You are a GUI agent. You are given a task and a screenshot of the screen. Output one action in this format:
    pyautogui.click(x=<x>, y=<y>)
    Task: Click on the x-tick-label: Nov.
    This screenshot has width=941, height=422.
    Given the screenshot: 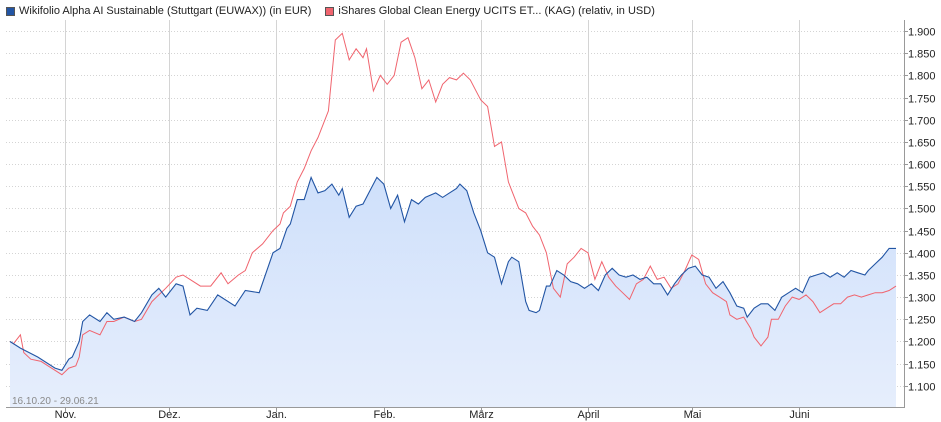 What is the action you would take?
    pyautogui.click(x=66, y=415)
    